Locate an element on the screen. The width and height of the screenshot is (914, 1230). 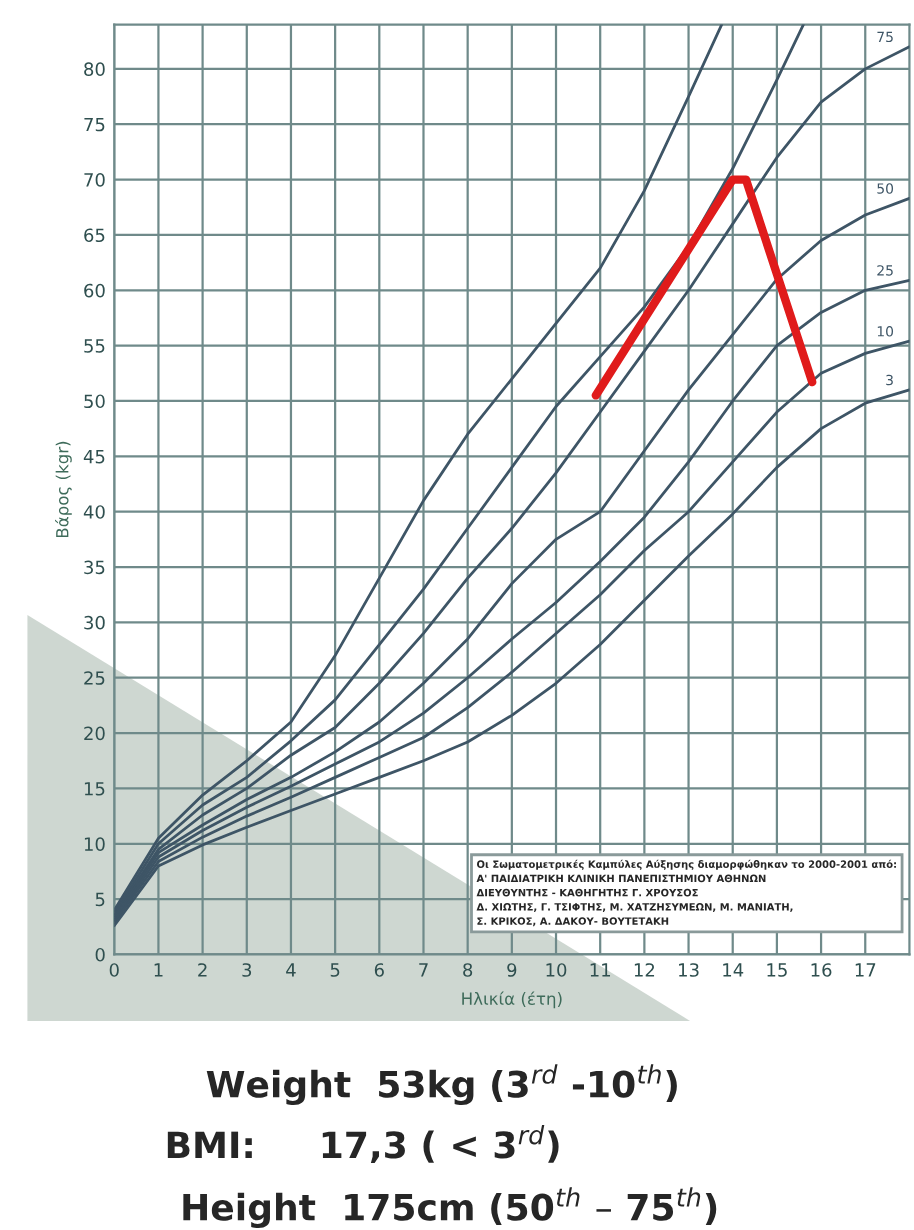
text: BMI: 17,3 ( < 3$^{rd}$) is located at coordinates (363, 1144).